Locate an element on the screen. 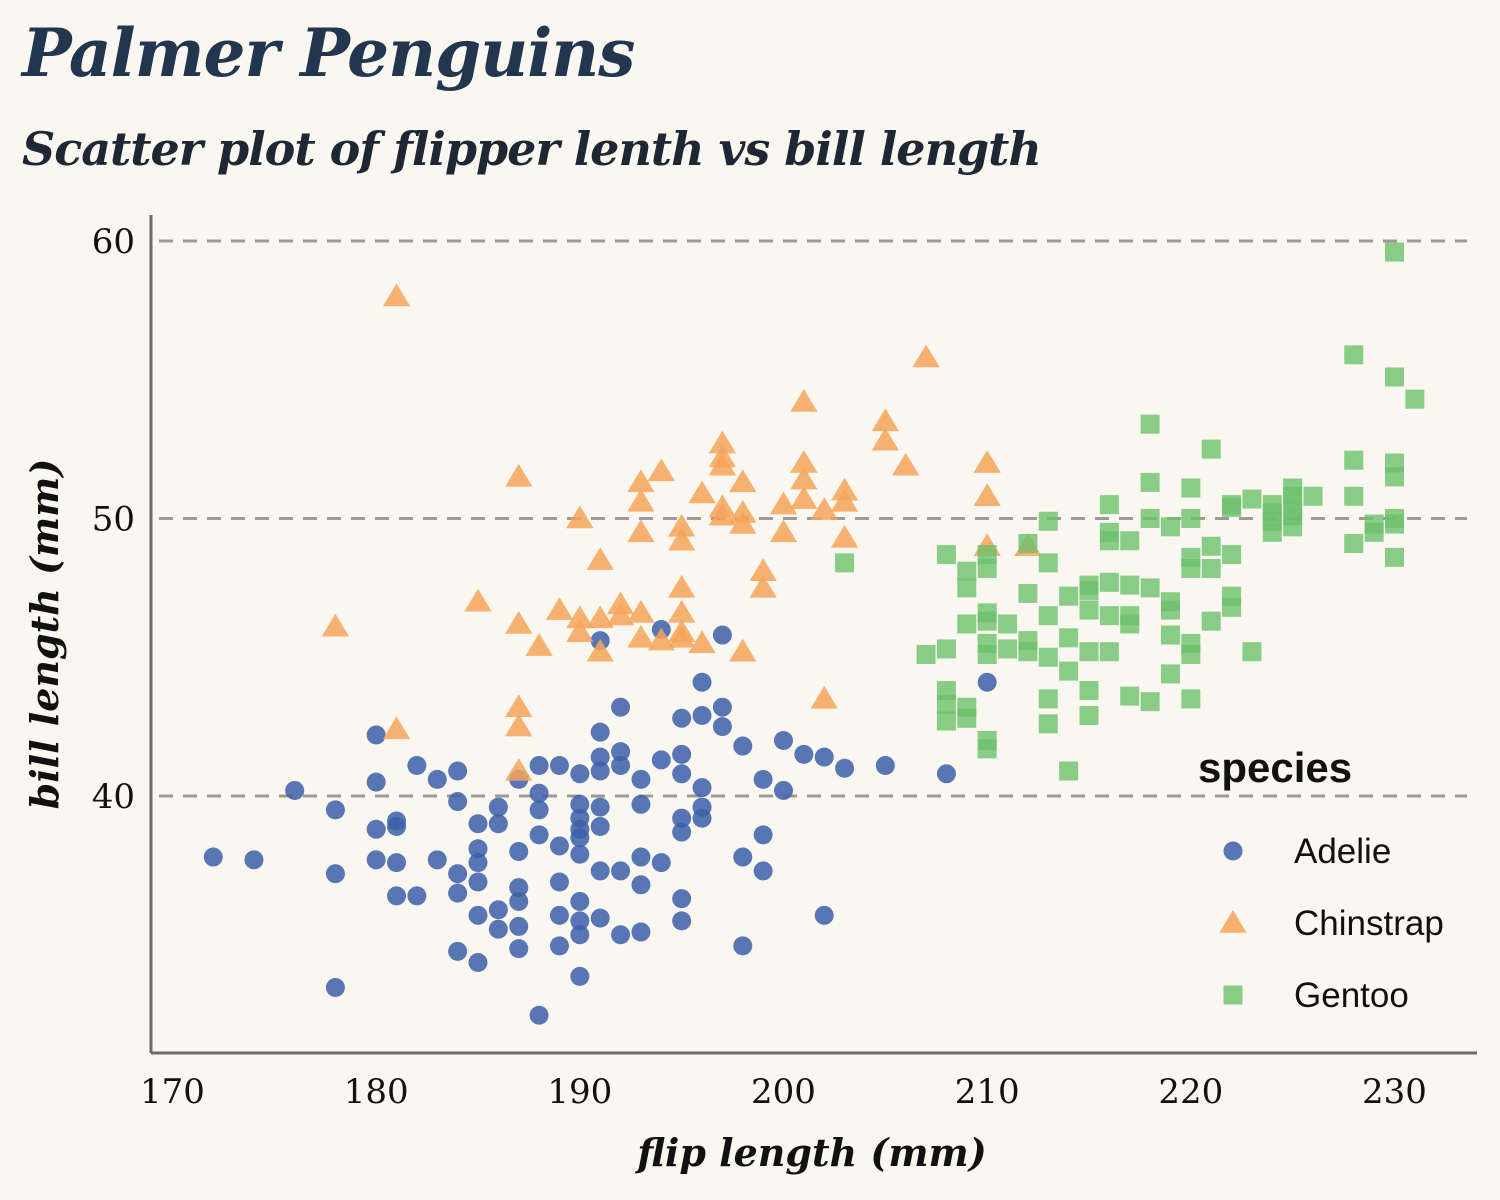  legend-item-gentoo: Gentoo is located at coordinates (1316, 995).